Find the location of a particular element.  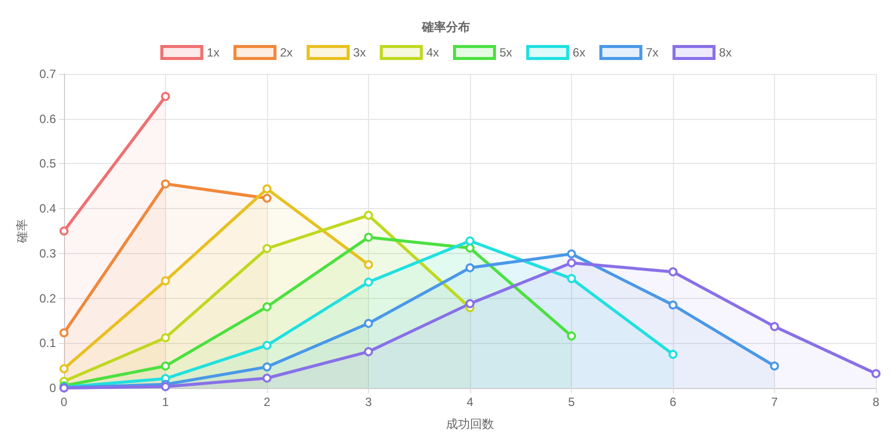

y-tick-label: 0.3 is located at coordinates (47, 253).